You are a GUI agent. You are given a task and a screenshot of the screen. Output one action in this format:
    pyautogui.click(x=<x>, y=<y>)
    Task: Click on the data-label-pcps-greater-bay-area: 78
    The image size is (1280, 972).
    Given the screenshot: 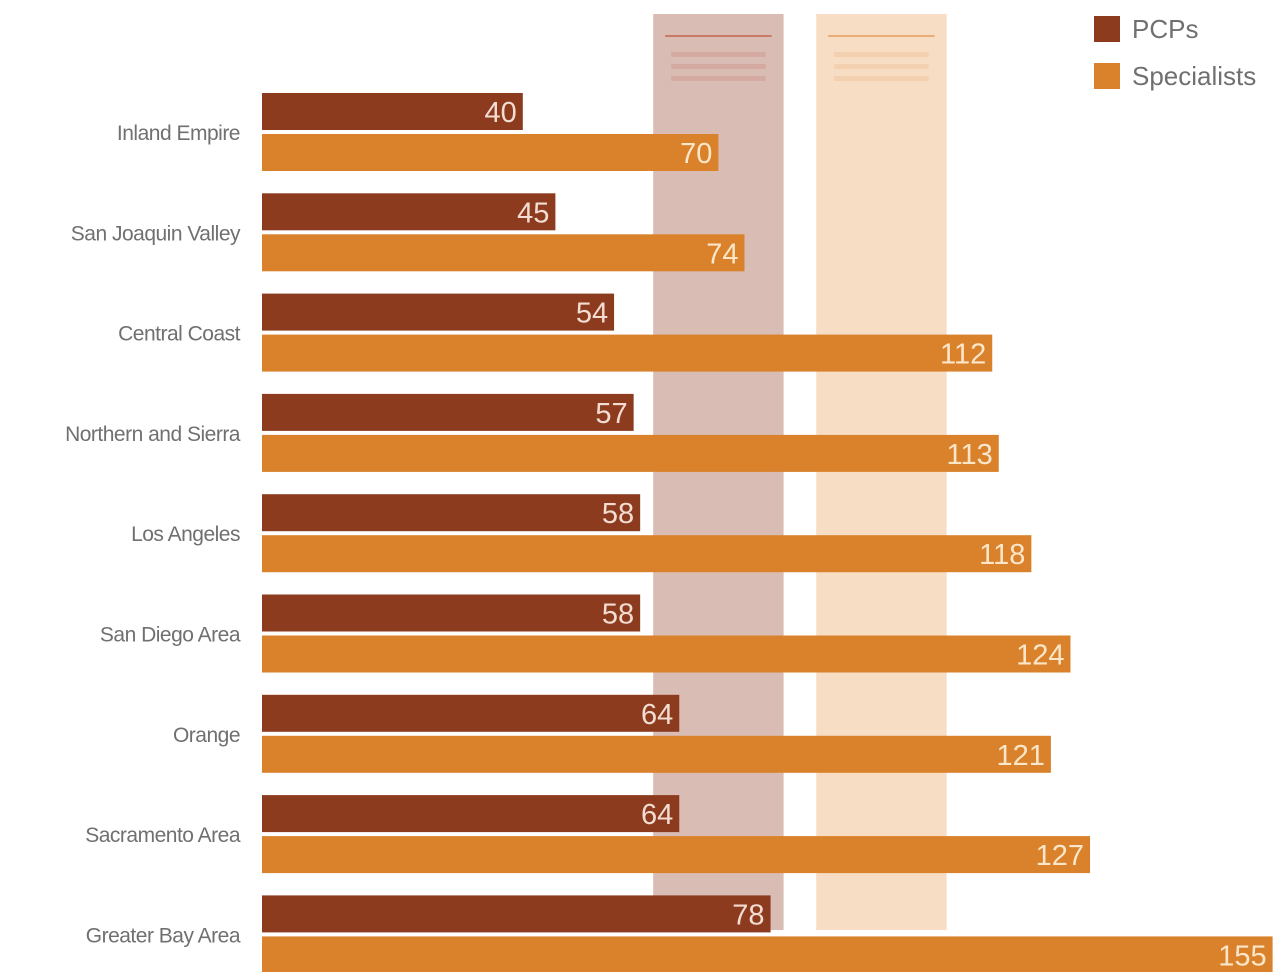 What is the action you would take?
    pyautogui.click(x=748, y=915)
    